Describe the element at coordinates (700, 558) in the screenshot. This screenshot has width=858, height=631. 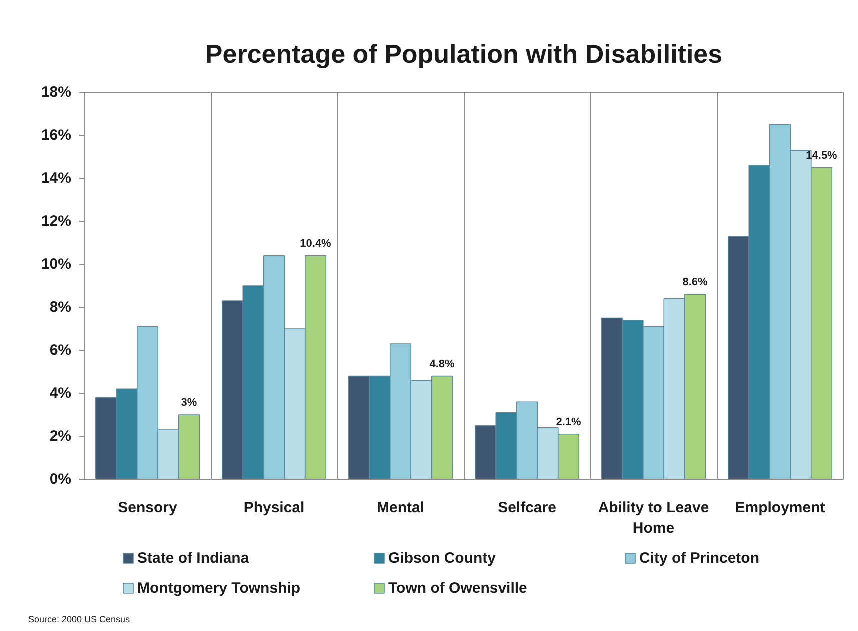
I see `legend-label: City of Princeton` at that location.